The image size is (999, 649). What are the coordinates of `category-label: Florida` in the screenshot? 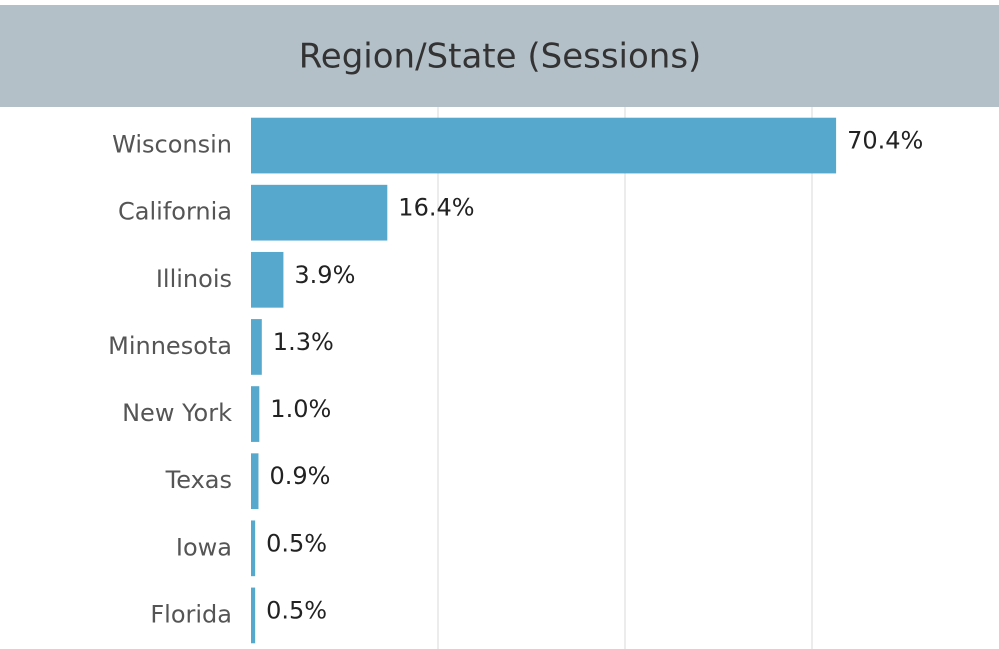 It's located at (191, 614).